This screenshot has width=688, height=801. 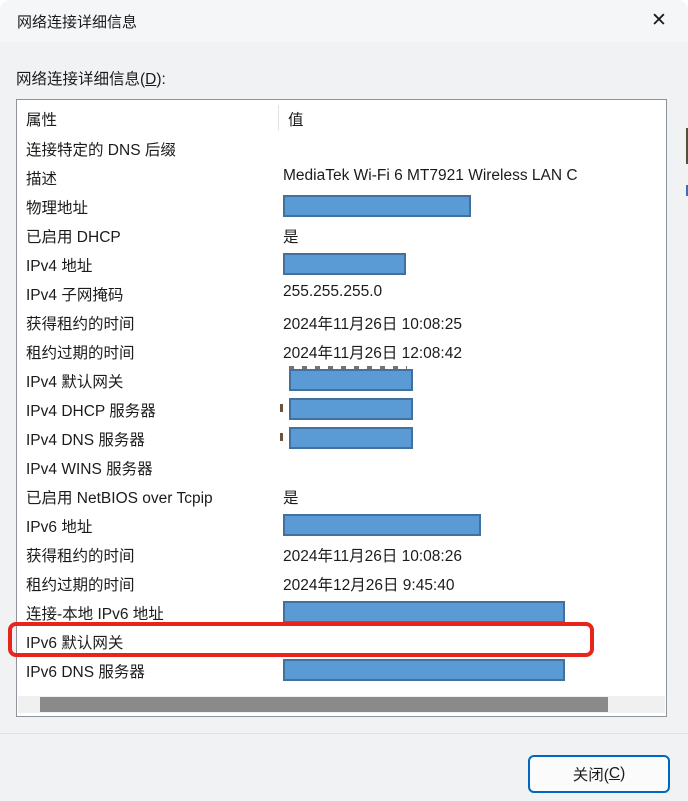 What do you see at coordinates (341, 117) in the screenshot?
I see `listview-header: 属性 值` at bounding box center [341, 117].